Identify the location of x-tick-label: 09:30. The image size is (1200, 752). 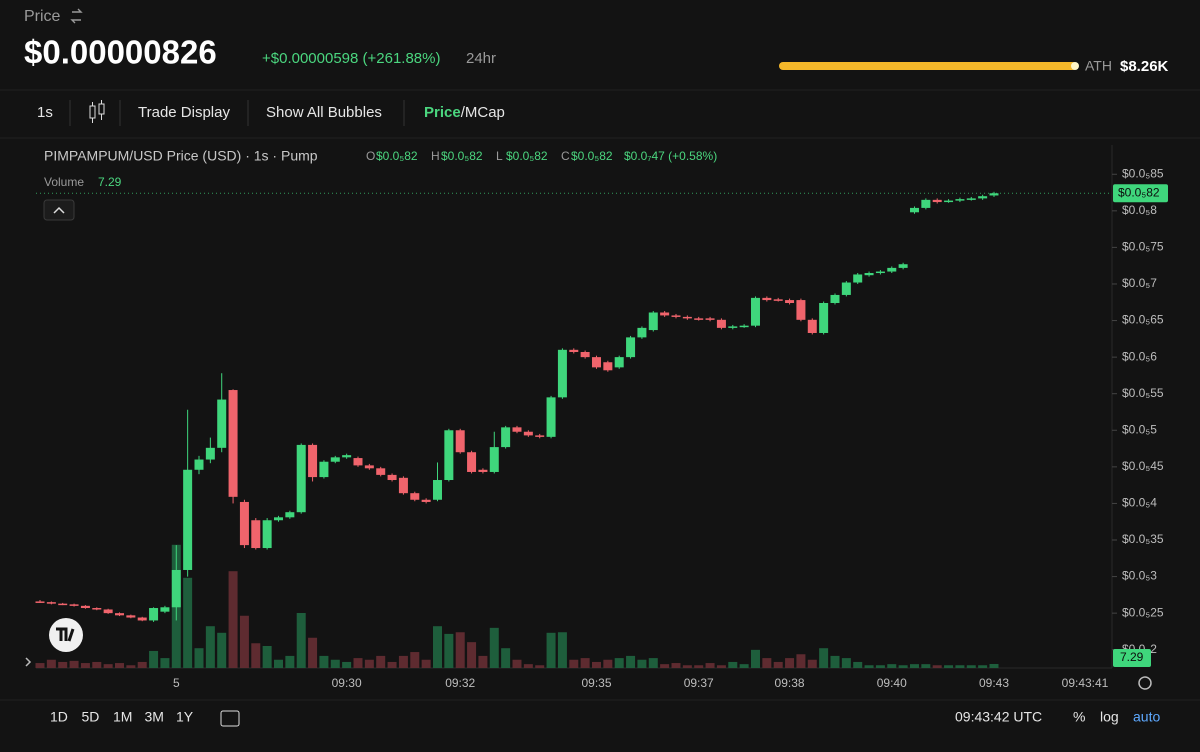
(347, 683).